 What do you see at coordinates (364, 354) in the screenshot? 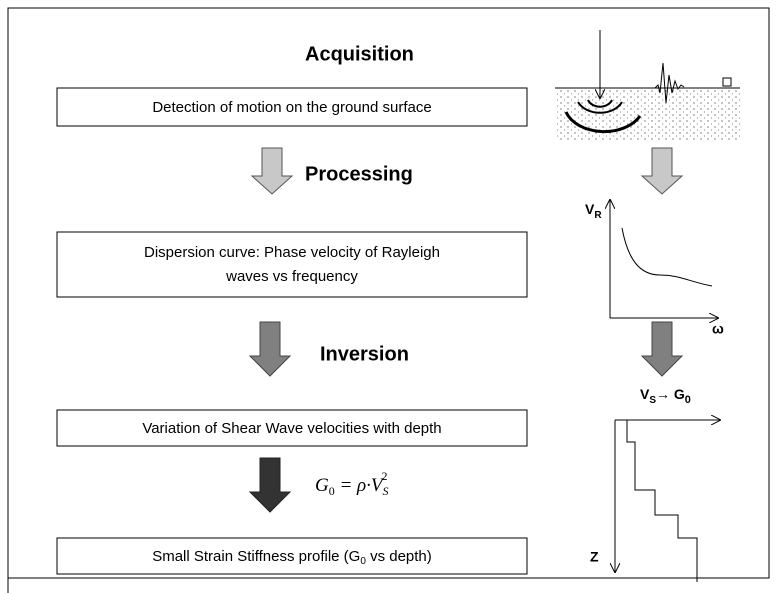
I see `stage-heading: Inversion` at bounding box center [364, 354].